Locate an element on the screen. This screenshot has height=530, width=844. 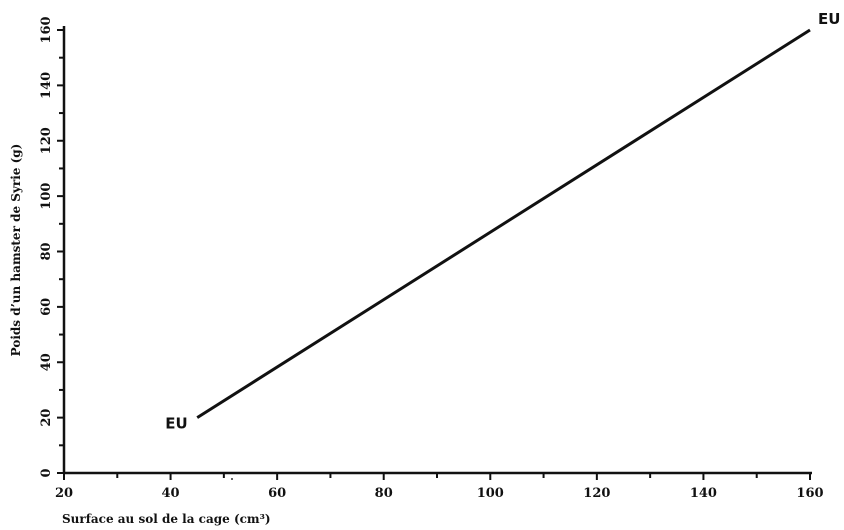
y-tick-label: 80 is located at coordinates (46, 251).